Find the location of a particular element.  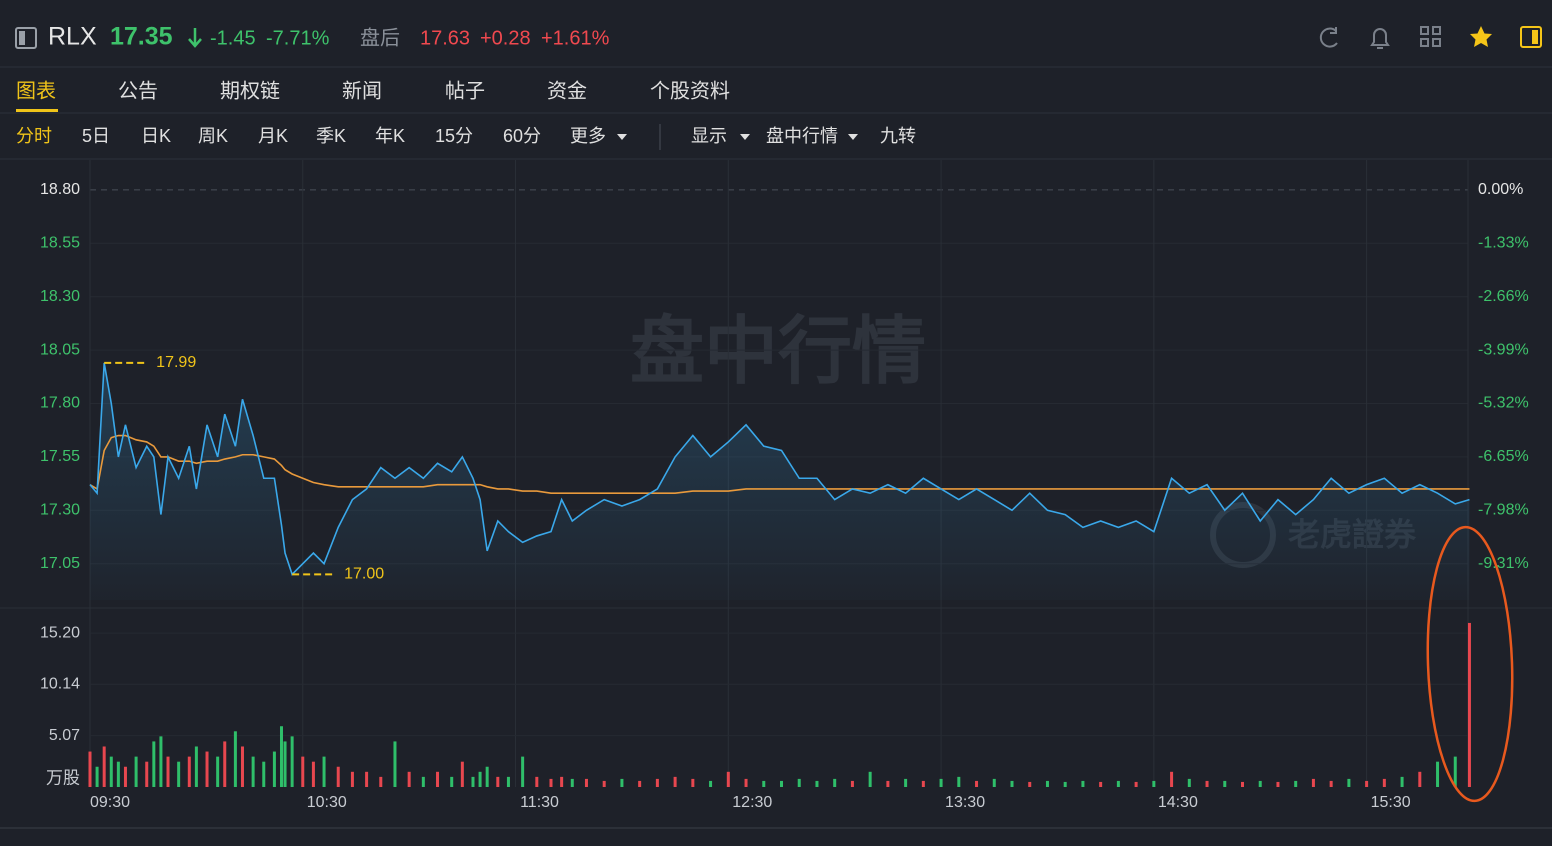

down-arrow is located at coordinates (195, 38).